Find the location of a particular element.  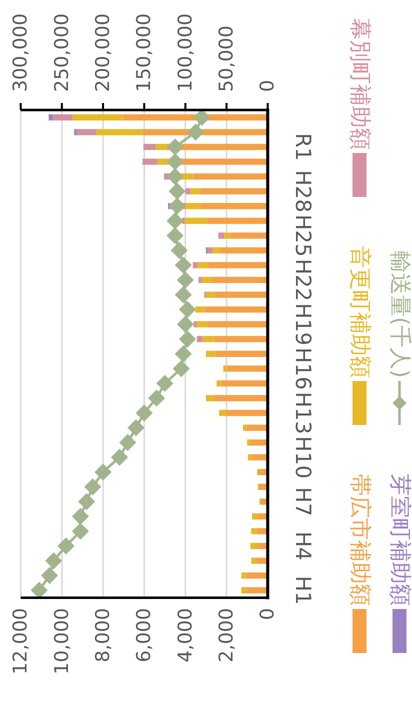

text: 音更町補助額 is located at coordinates (359, 312).